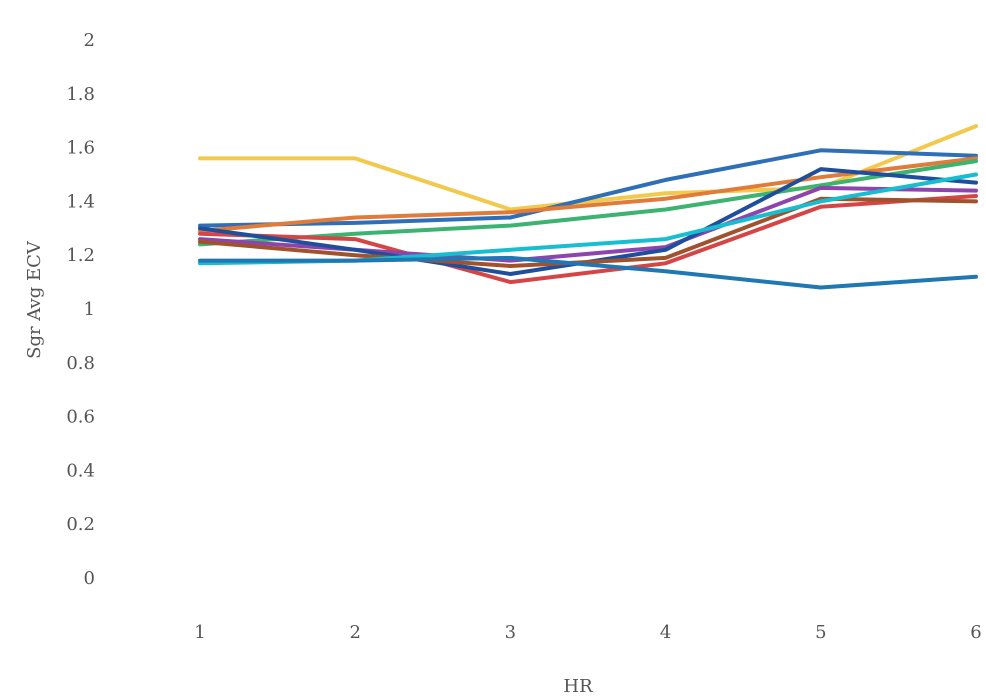 The width and height of the screenshot is (986, 698). Describe the element at coordinates (820, 632) in the screenshot. I see `x-tick-label: 5` at that location.